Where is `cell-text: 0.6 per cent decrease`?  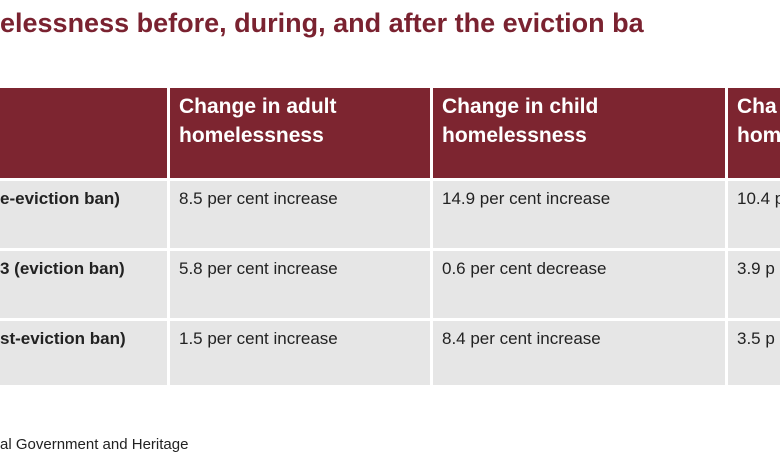
cell-text: 0.6 per cent decrease is located at coordinates (524, 268).